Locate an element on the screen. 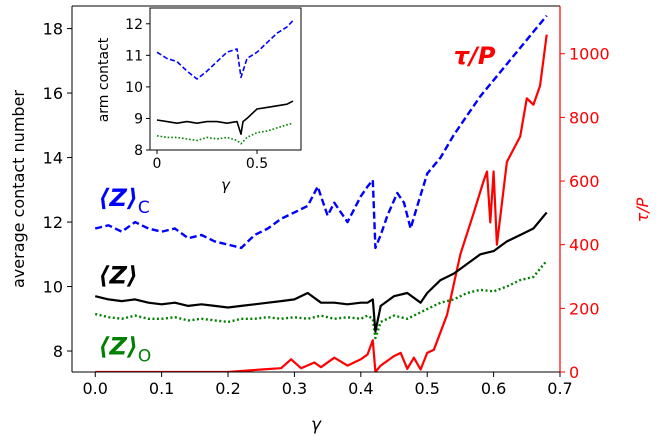 The image size is (657, 437). y-tick-label: 8 is located at coordinates (58, 351).